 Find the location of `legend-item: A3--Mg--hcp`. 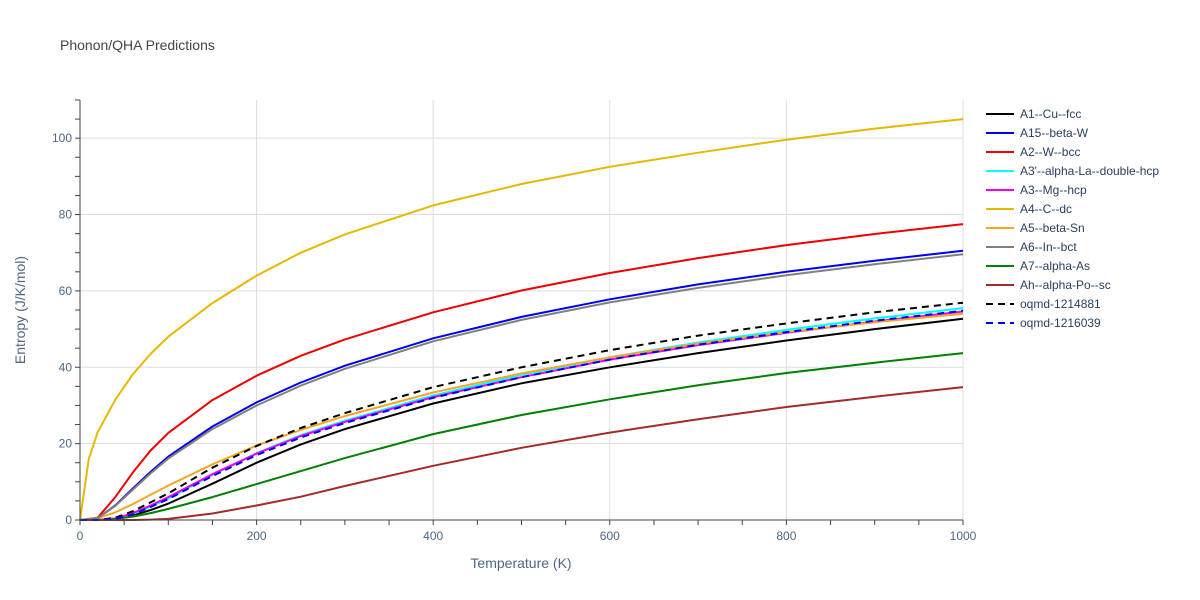

legend-item: A3--Mg--hcp is located at coordinates (1036, 190).